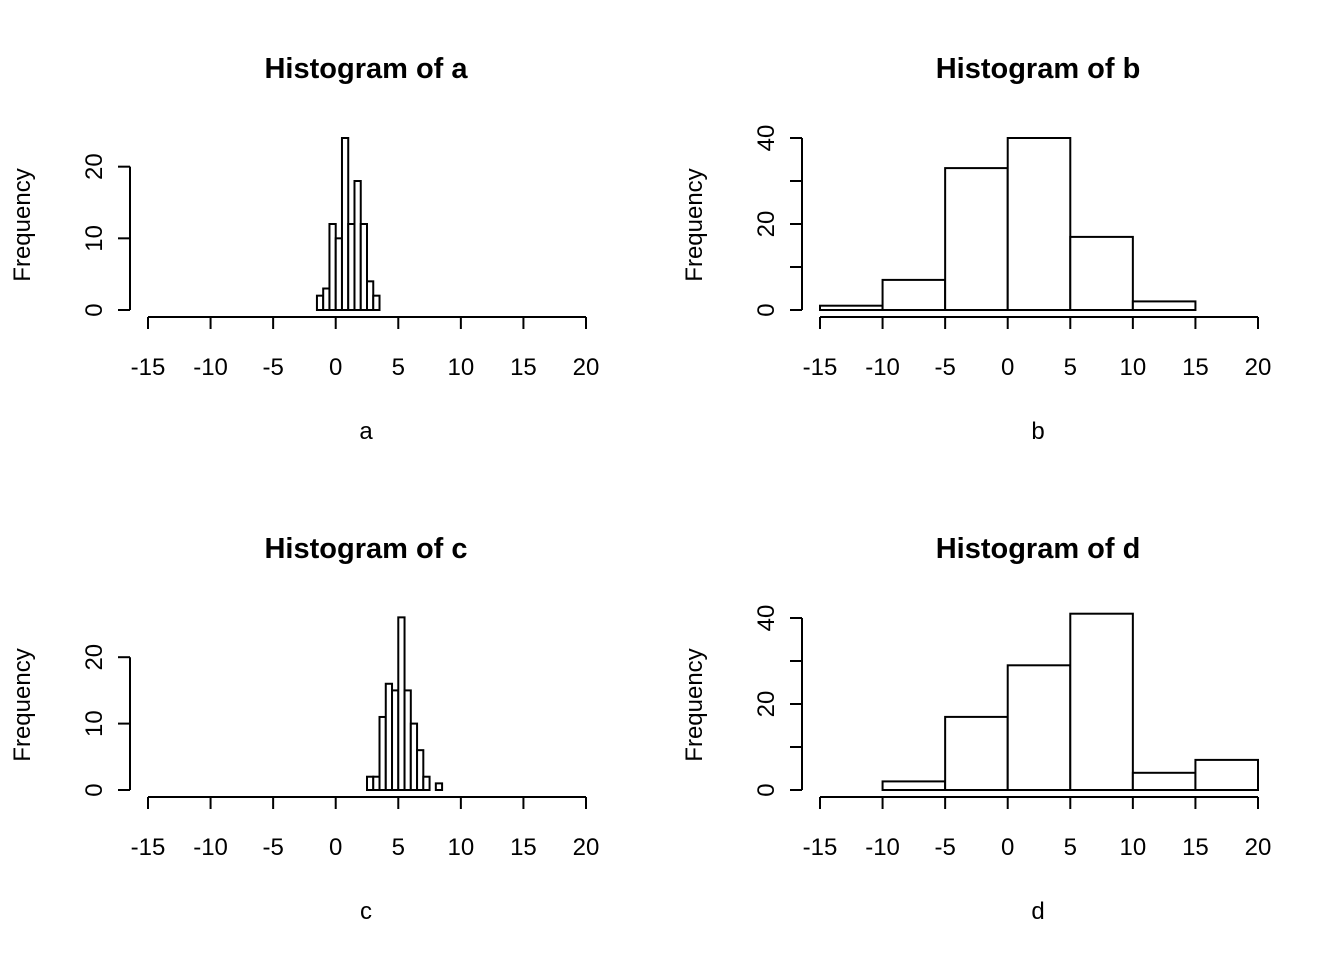 The height and width of the screenshot is (960, 1344). I want to click on x-axis-label: c, so click(366, 911).